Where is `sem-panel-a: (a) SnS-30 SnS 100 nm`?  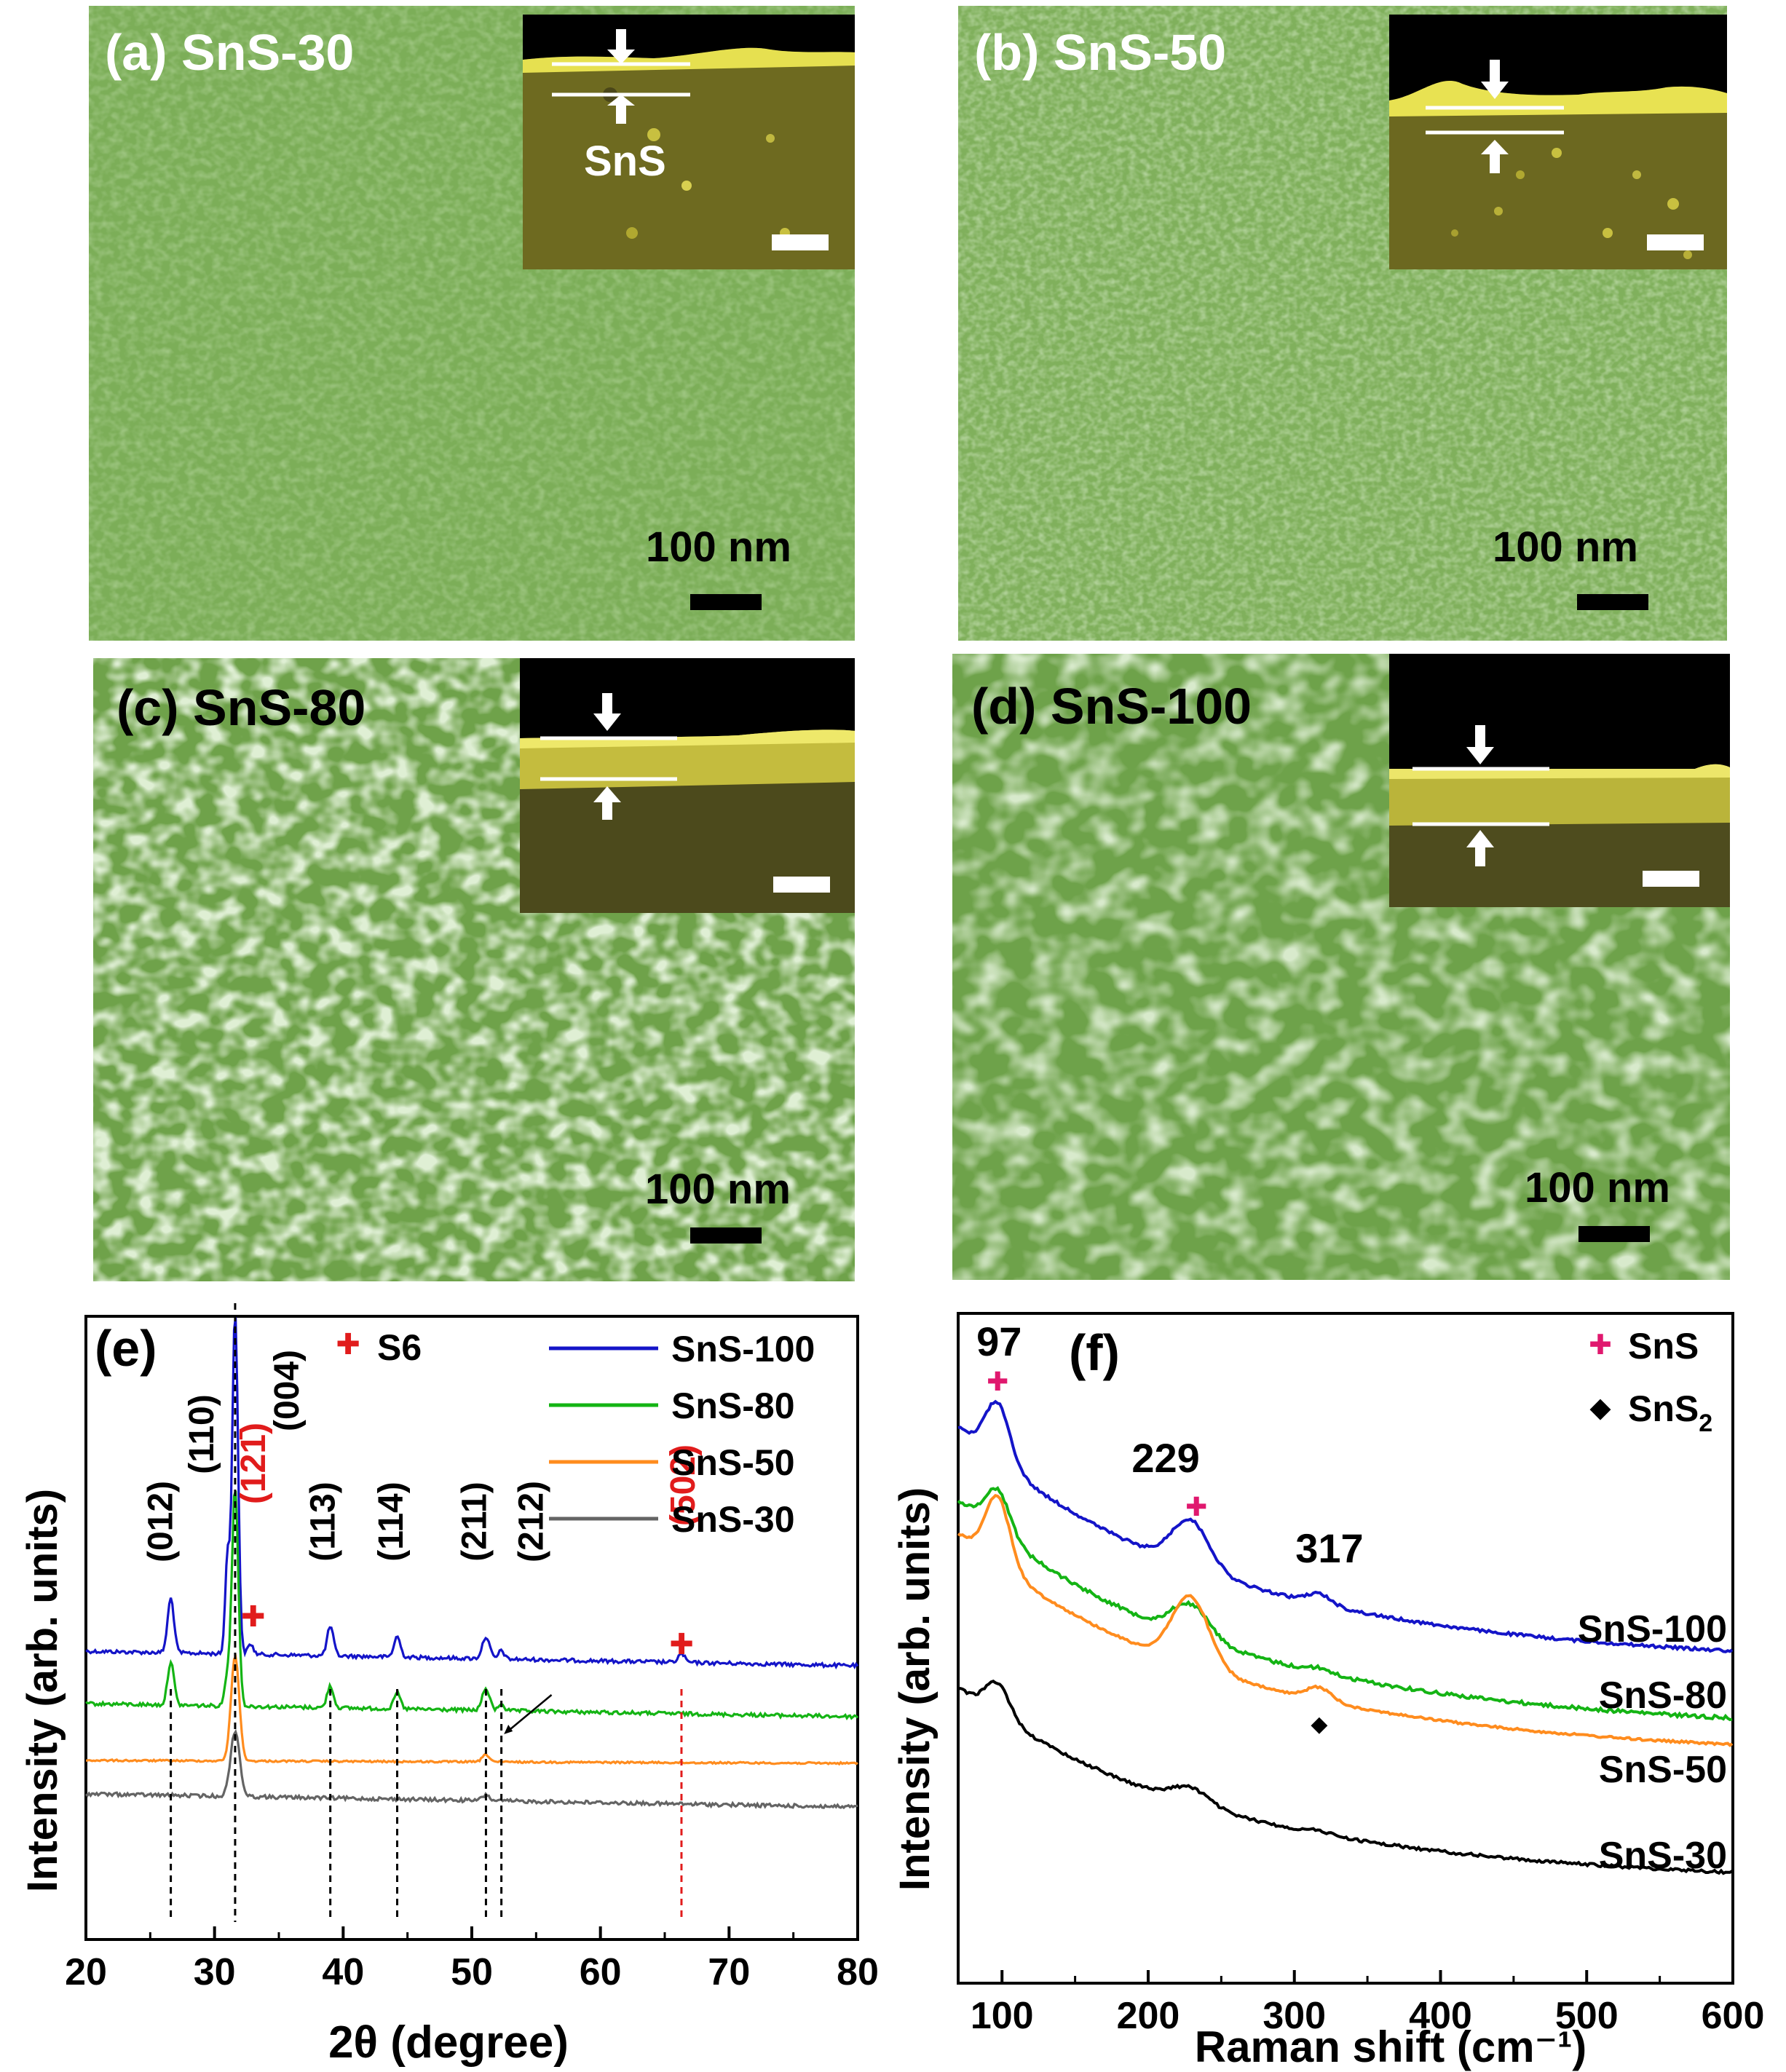 sem-panel-a: (a) SnS-30 SnS 100 nm is located at coordinates (472, 323).